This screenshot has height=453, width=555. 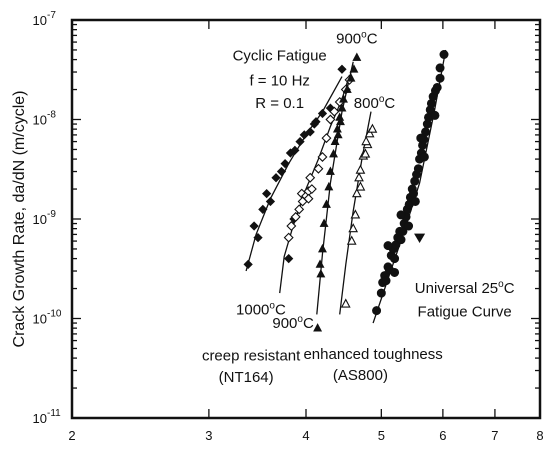 I want to click on x-tick-labels: 2 3 4 5 6 7 8, so click(x=305, y=435).